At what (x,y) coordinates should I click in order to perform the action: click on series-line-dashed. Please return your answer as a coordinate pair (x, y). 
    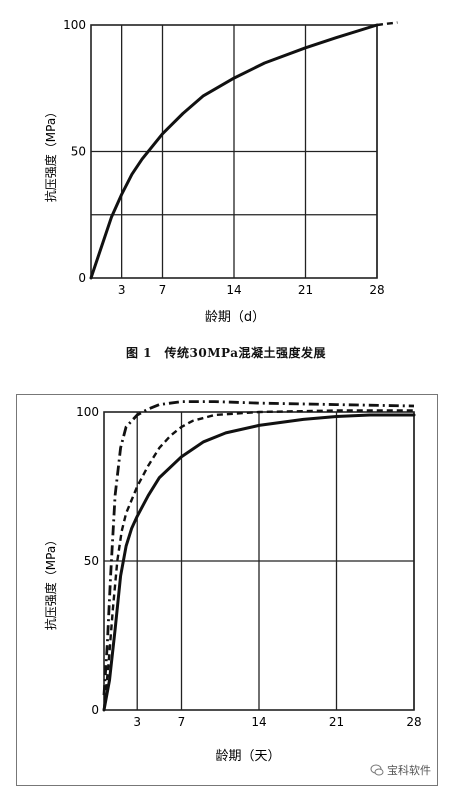
    Looking at the image, I should click on (387, 24).